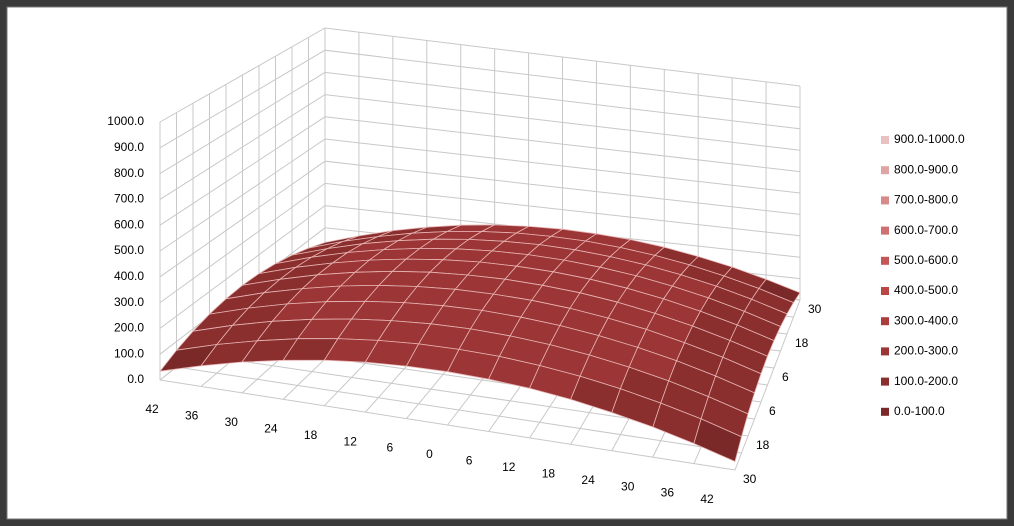  I want to click on legend-label: 200.0-300.0, so click(926, 351).